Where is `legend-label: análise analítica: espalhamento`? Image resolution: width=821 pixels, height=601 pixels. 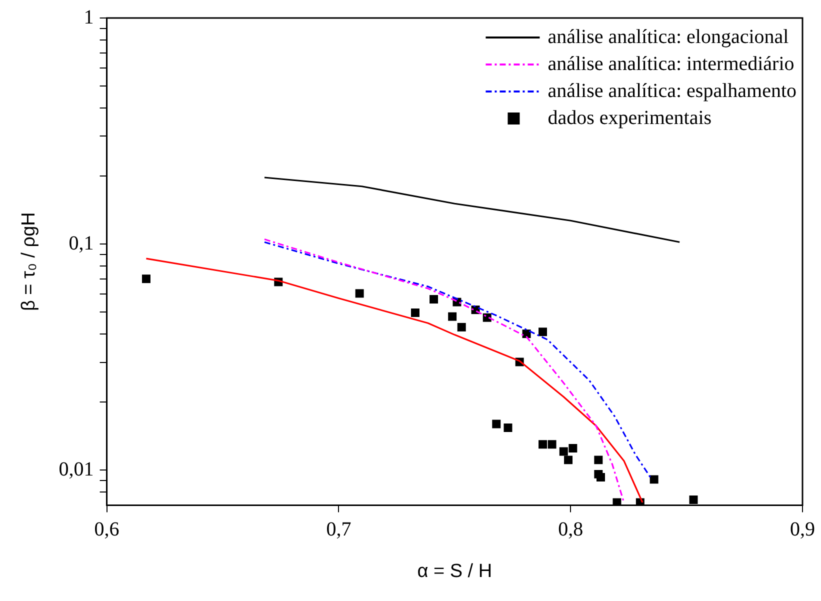
legend-label: análise analítica: espalhamento is located at coordinates (672, 91).